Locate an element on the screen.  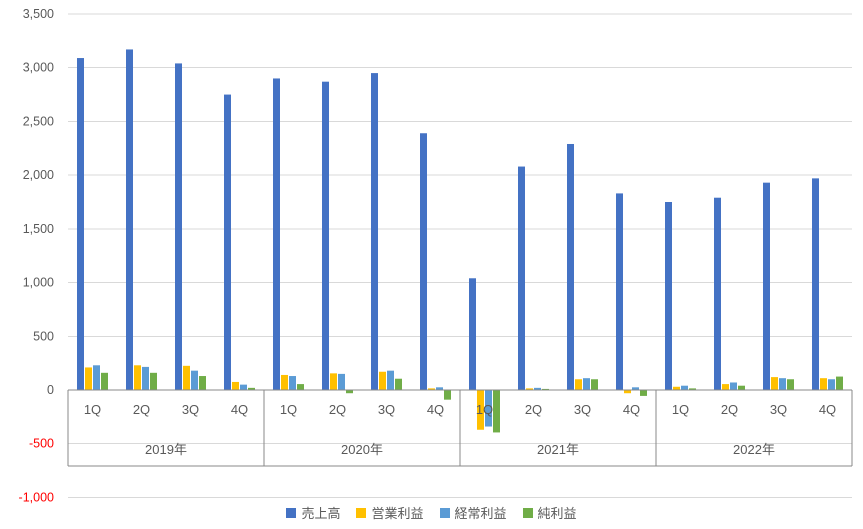
bar-series3-cat3 is located at coordinates (251, 388).